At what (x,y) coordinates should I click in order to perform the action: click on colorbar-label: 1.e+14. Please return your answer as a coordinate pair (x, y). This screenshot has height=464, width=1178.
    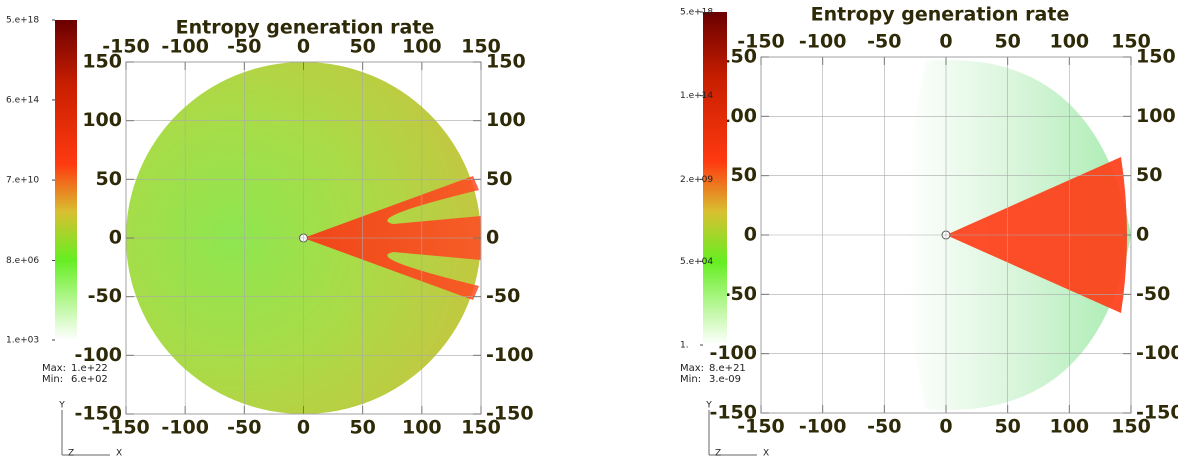
    Looking at the image, I should click on (696, 96).